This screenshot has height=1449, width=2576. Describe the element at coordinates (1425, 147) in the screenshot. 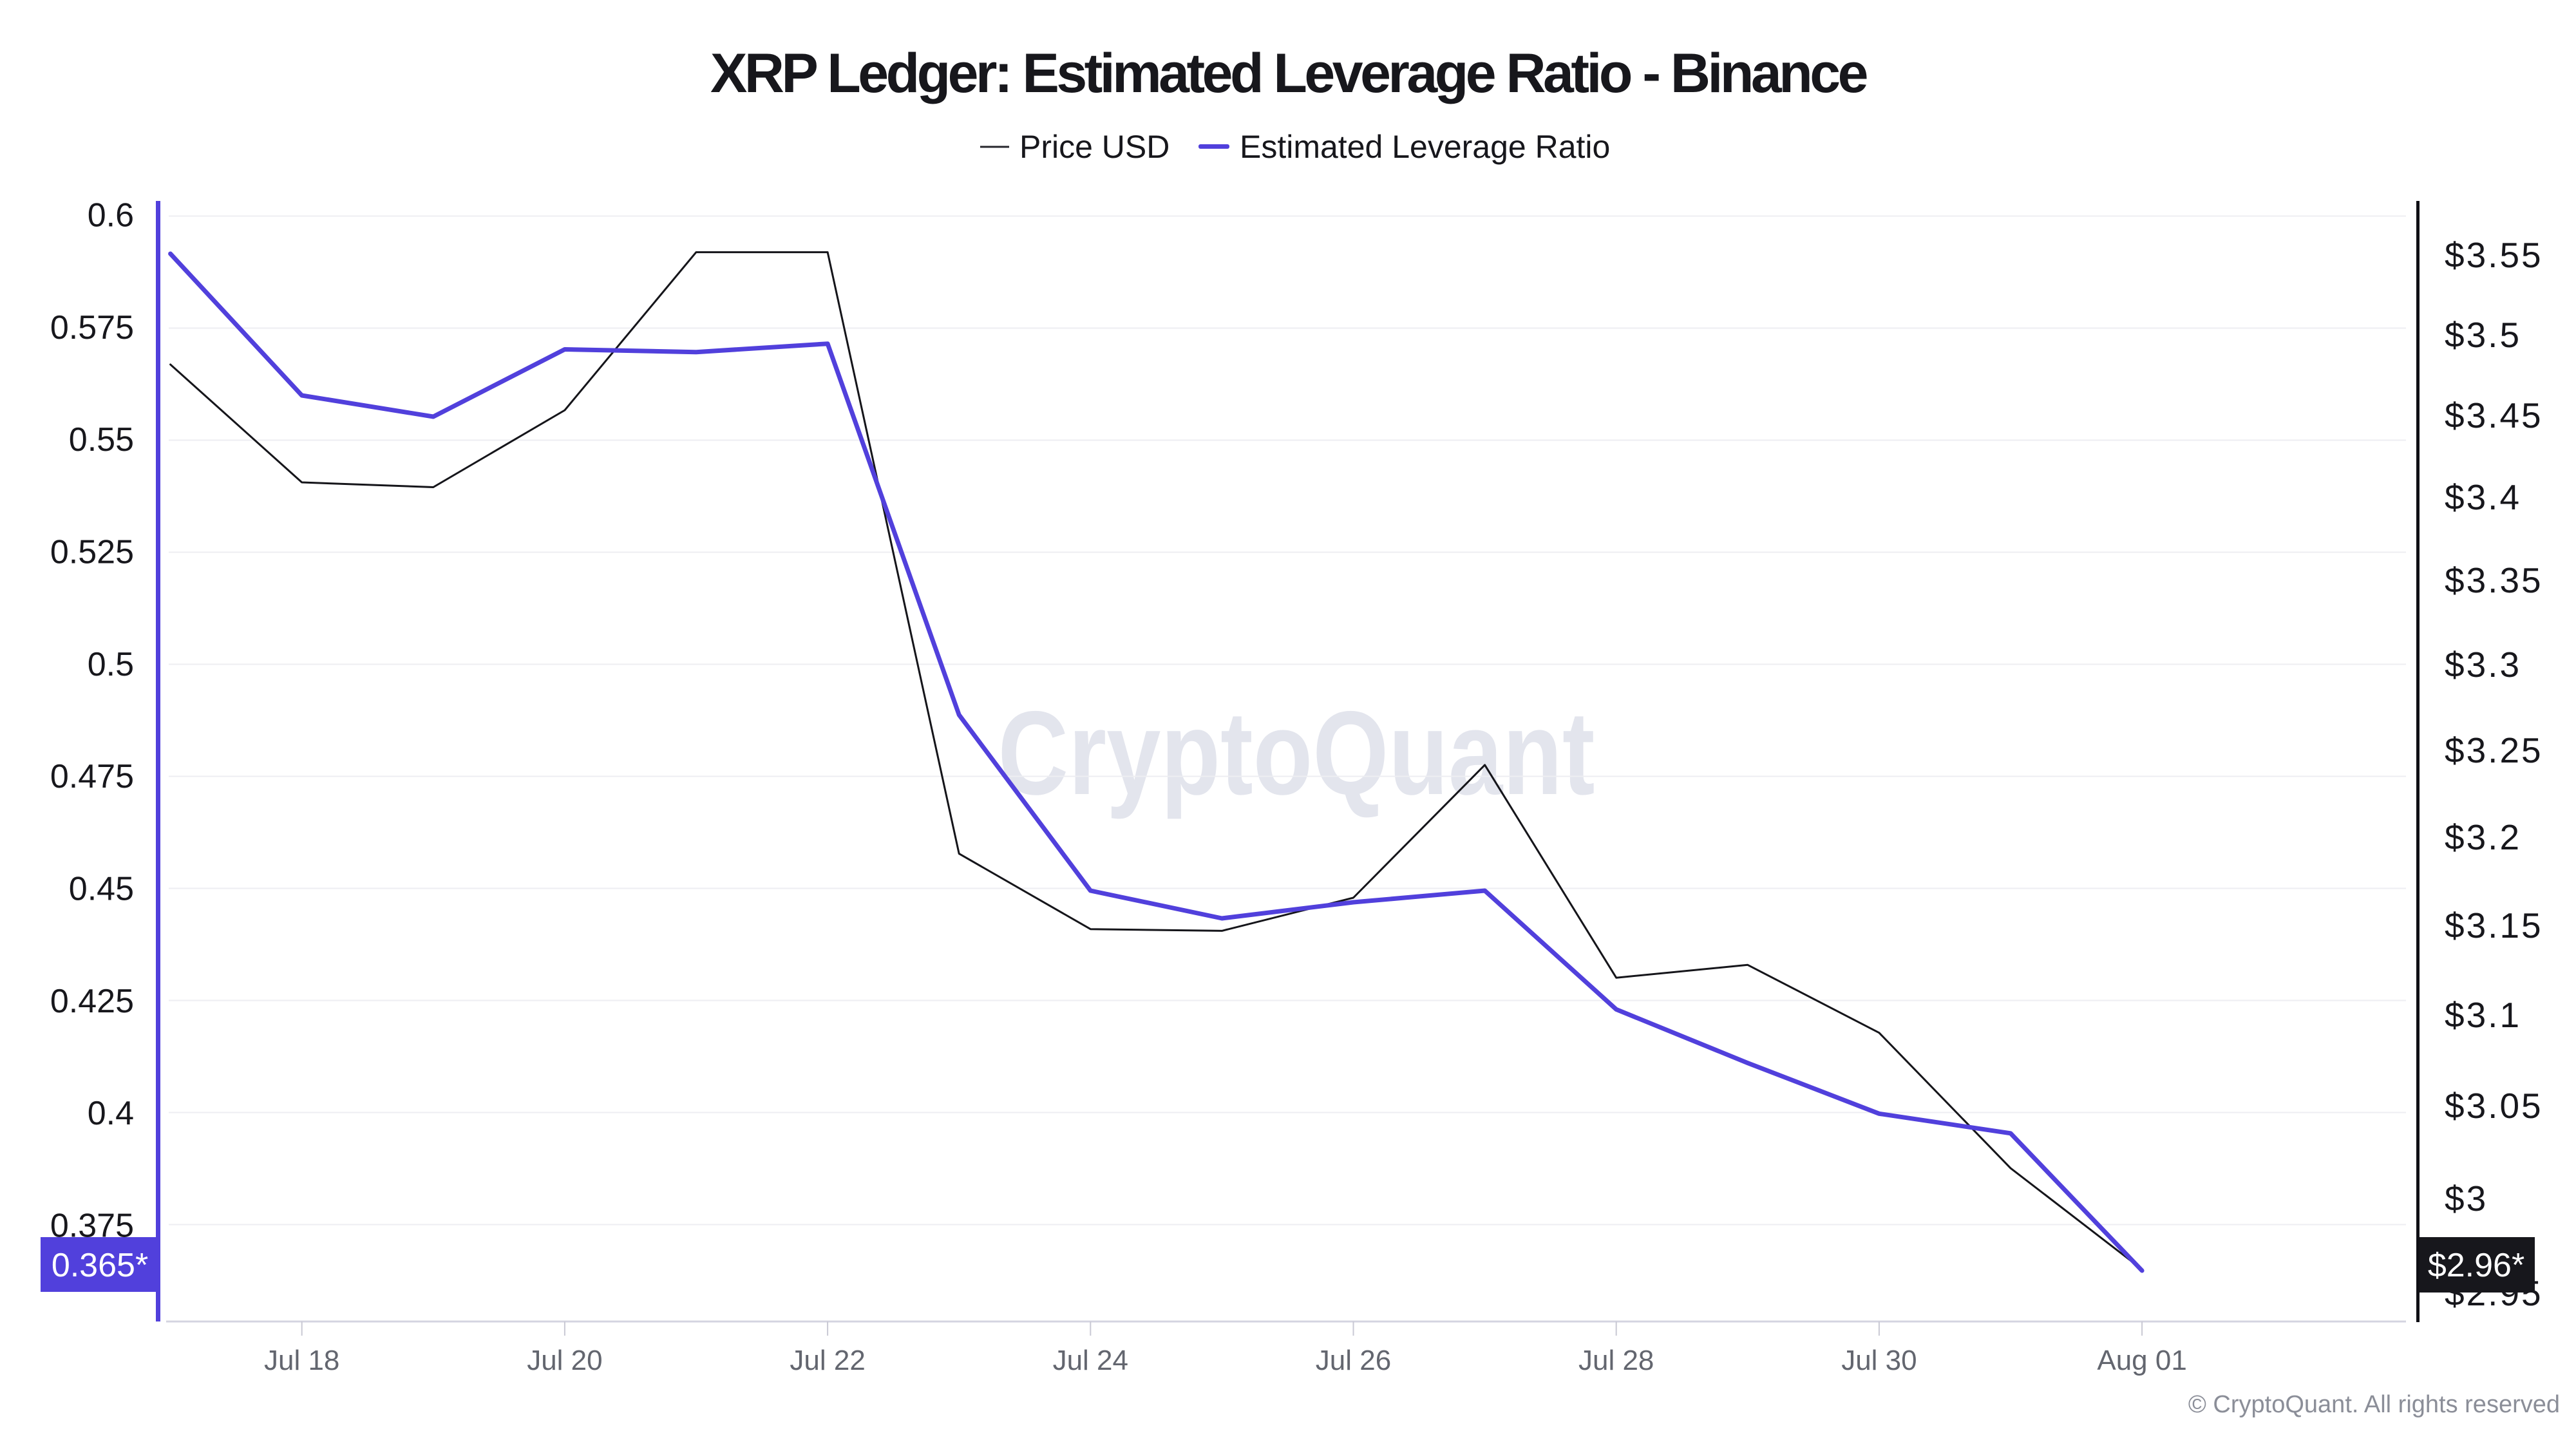

I see `svg-text: Estimated Leverage Ratio` at that location.